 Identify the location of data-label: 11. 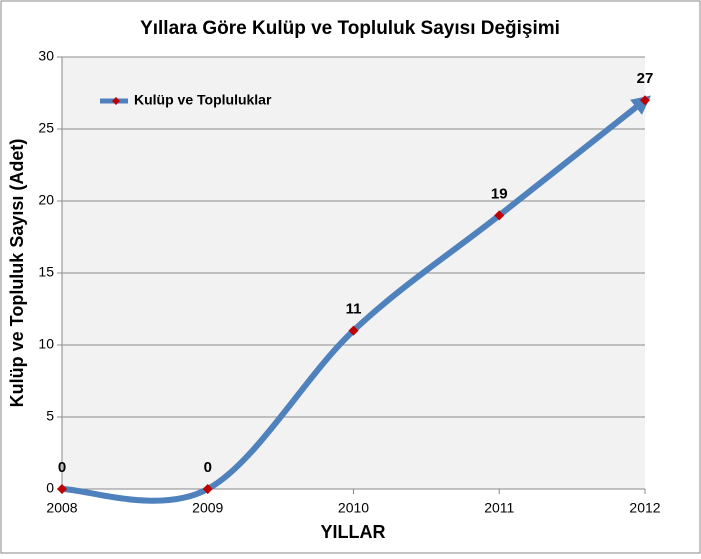
(354, 309).